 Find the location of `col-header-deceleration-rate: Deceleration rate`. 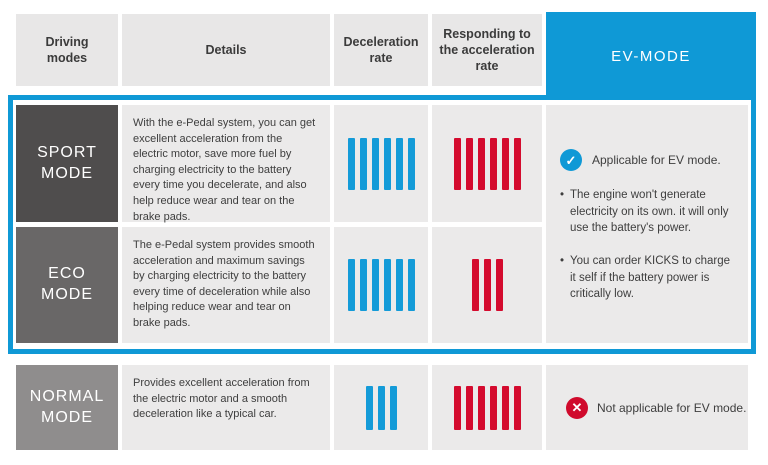

col-header-deceleration-rate: Deceleration rate is located at coordinates (381, 50).